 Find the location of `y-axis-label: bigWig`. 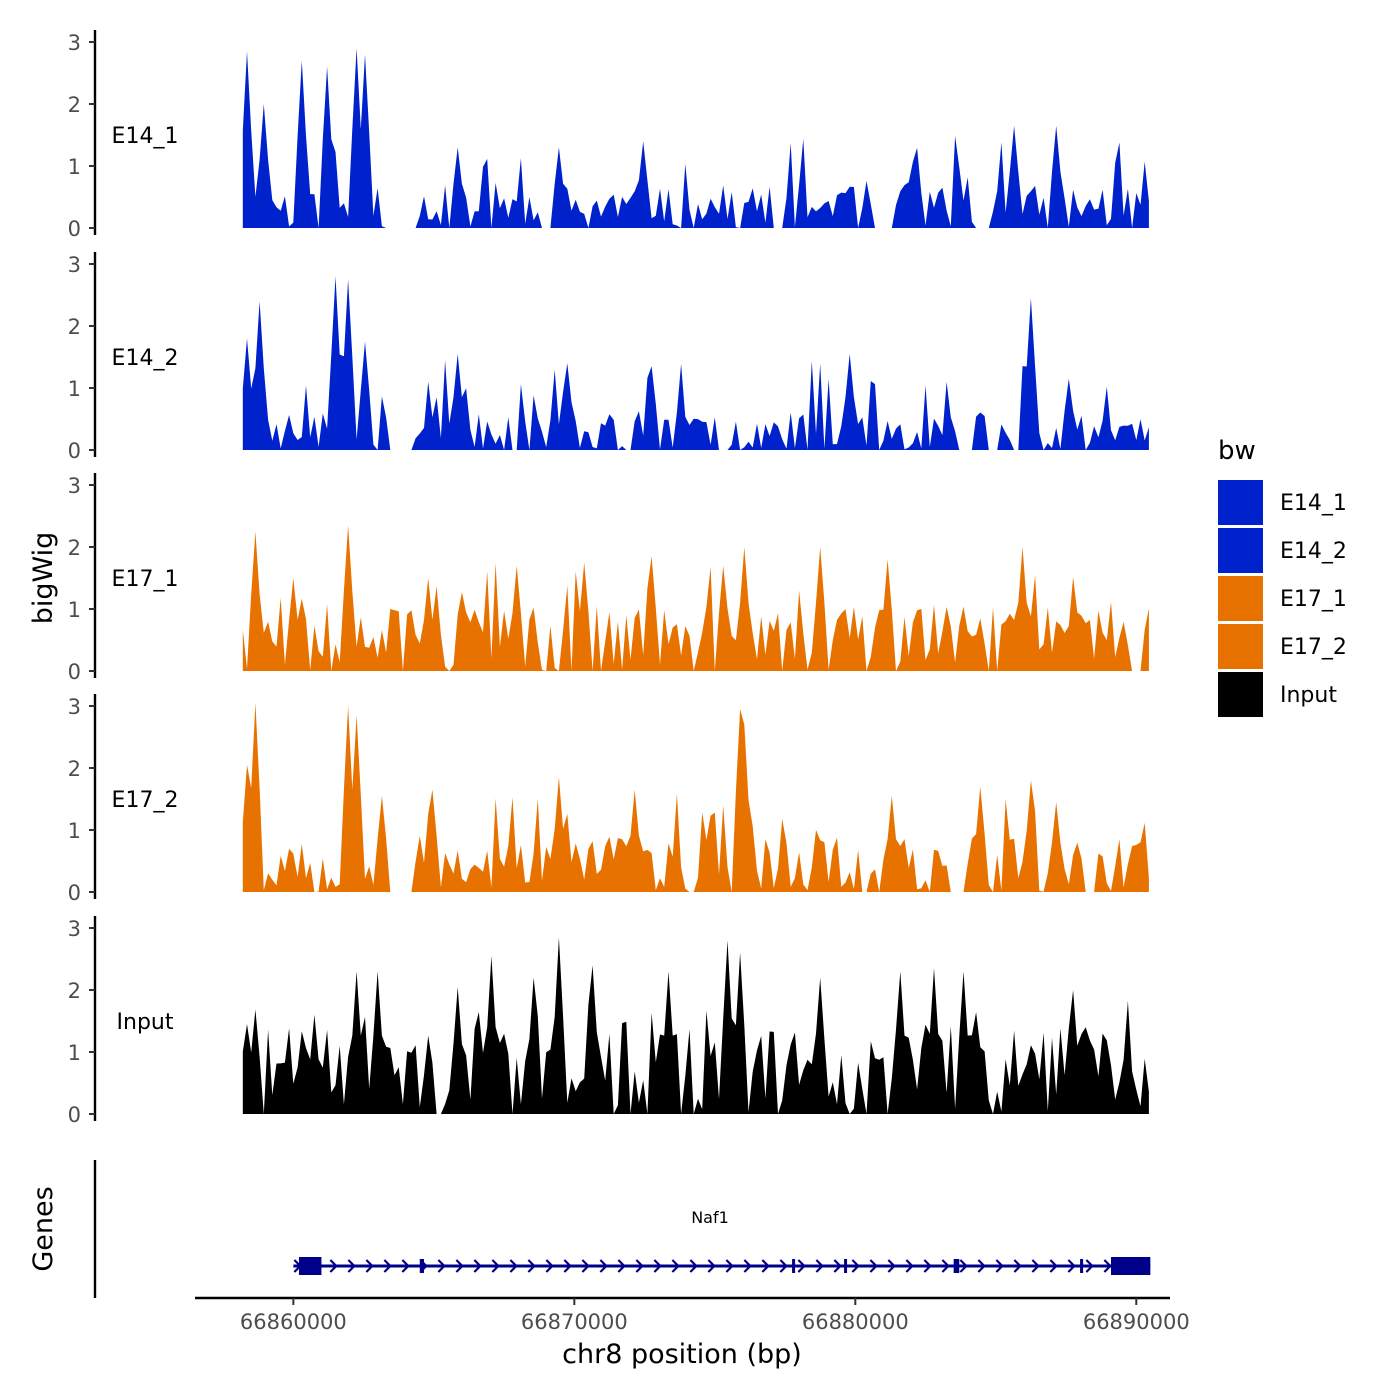

y-axis-label: bigWig is located at coordinates (43, 578).